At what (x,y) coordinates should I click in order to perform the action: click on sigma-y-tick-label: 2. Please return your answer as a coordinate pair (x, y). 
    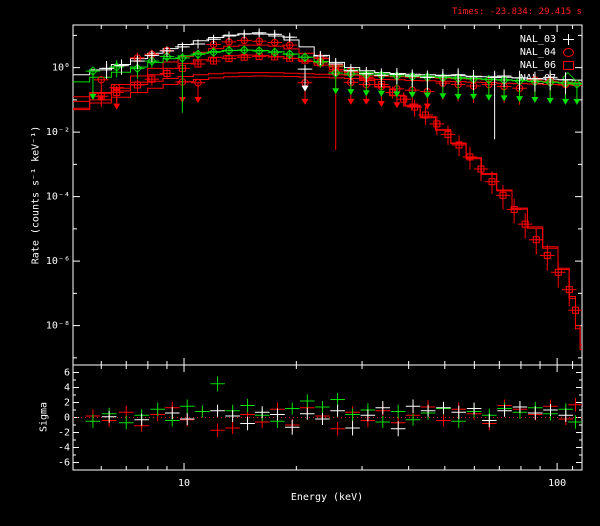
    Looking at the image, I should click on (67, 403).